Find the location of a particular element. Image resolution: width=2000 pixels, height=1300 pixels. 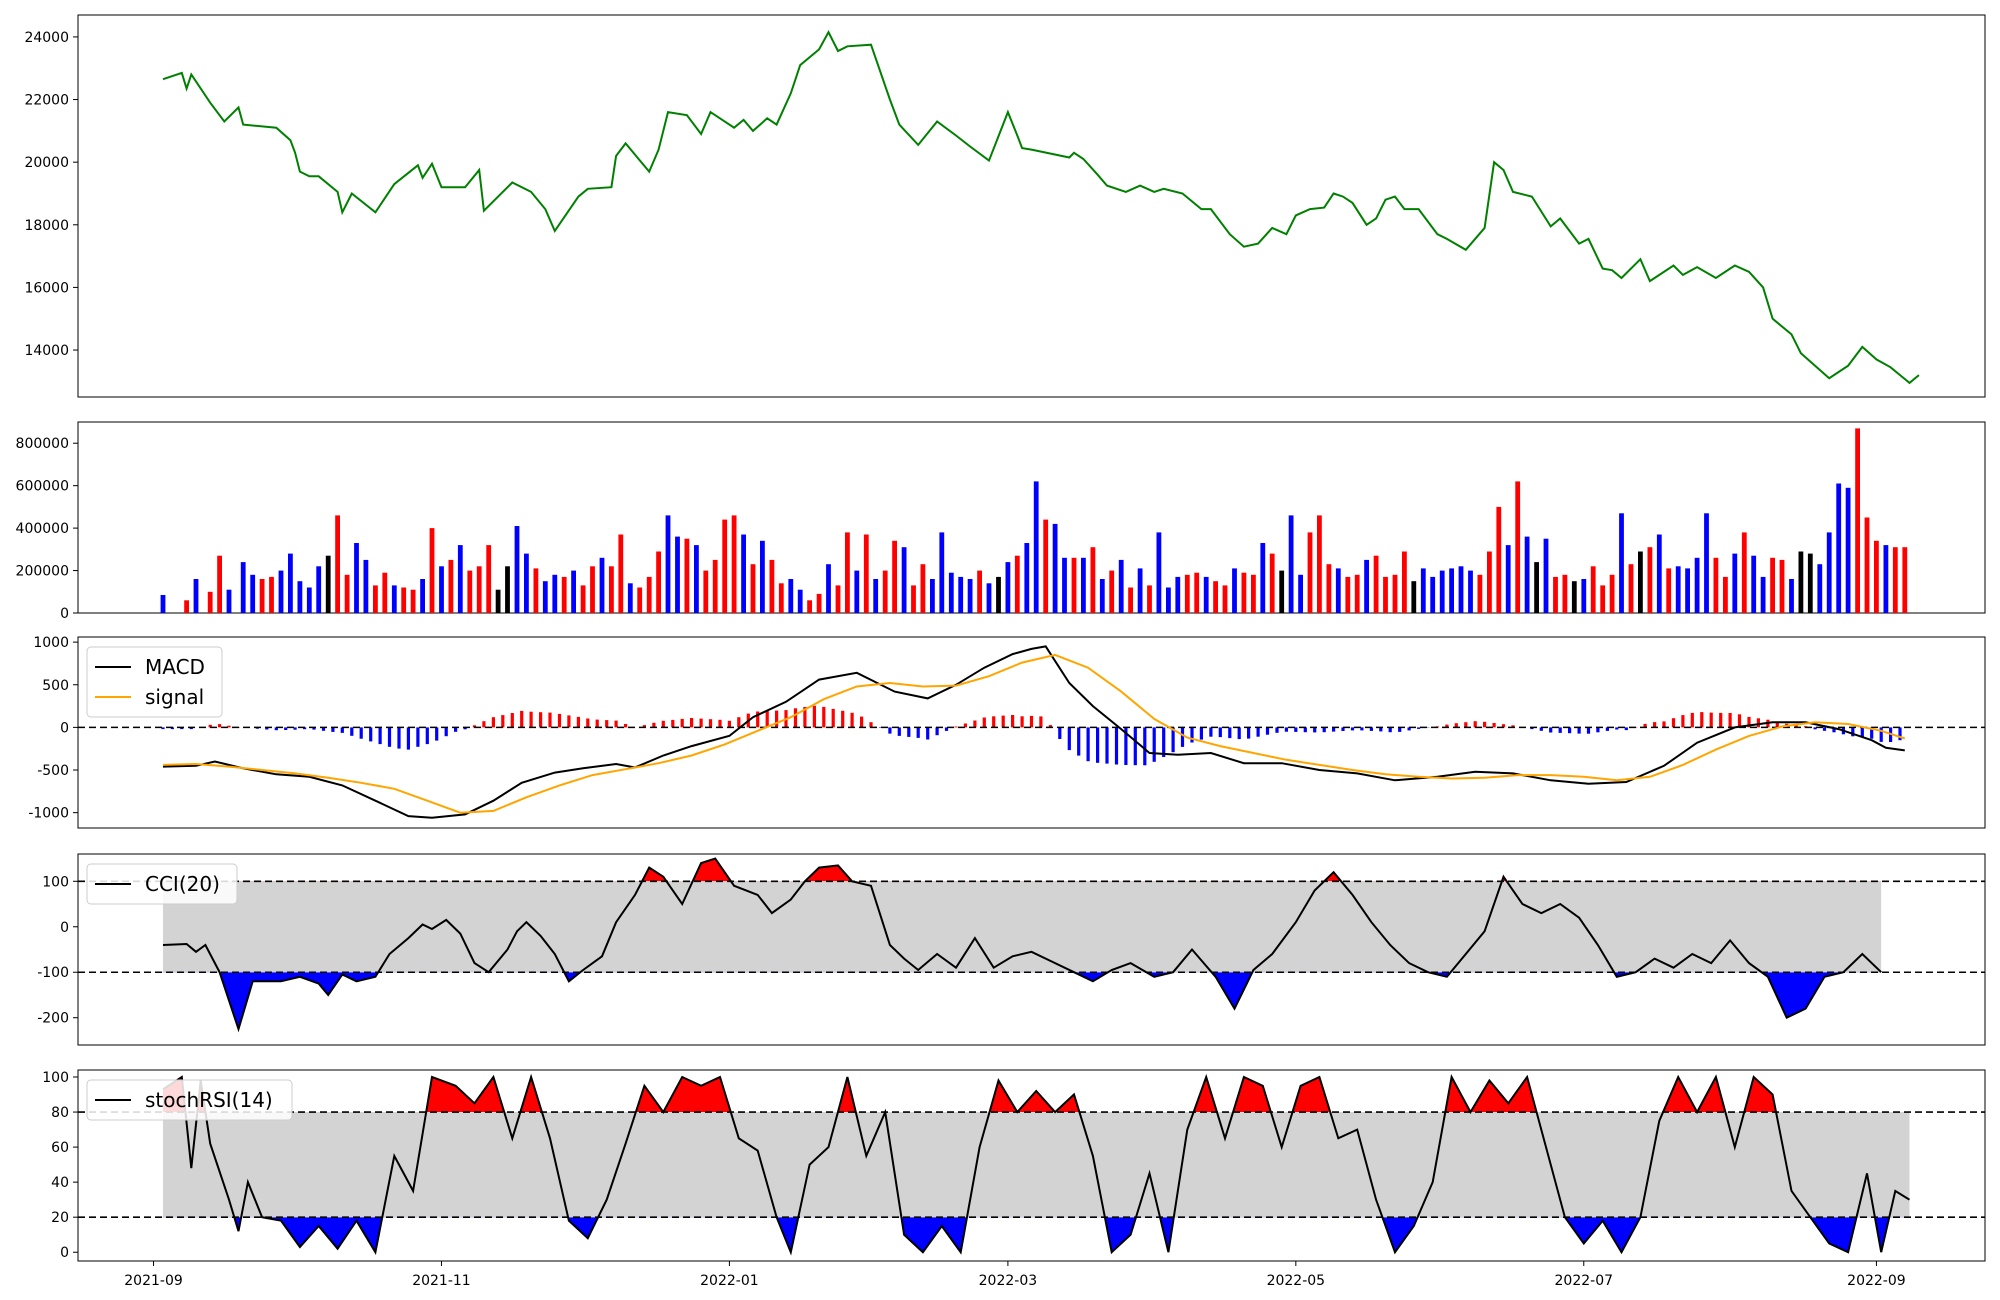

y-tick-label: 16000 is located at coordinates (46, 288).